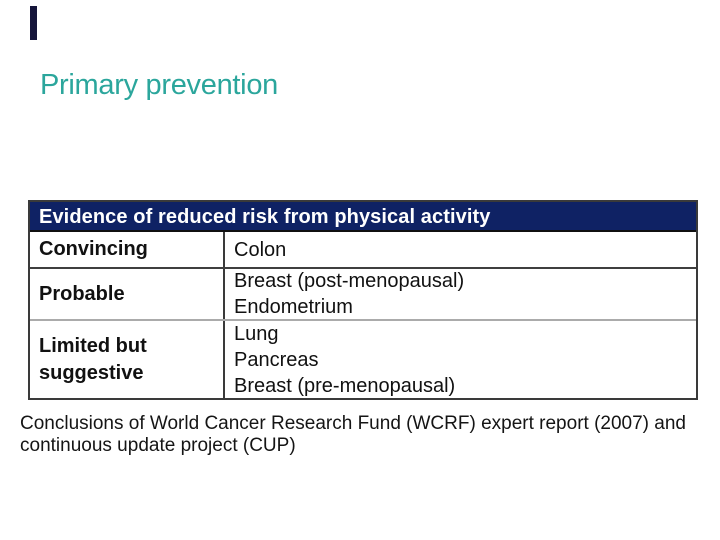 This screenshot has height=540, width=720. I want to click on row-values: Breast (post-menopausal) Endometrium, so click(460, 294).